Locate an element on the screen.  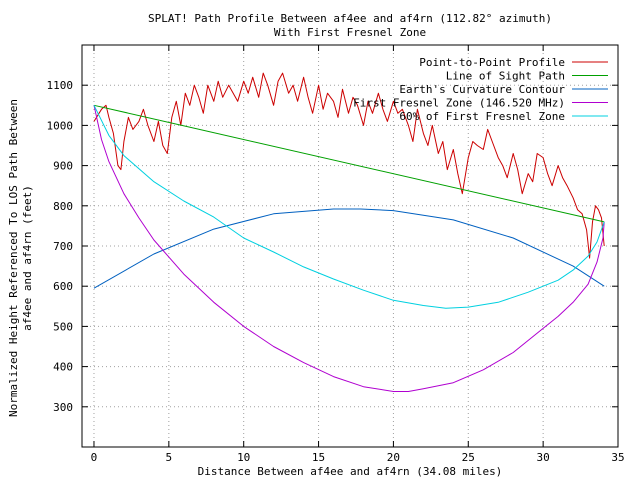
x-tick-label: 10 is located at coordinates (243, 457).